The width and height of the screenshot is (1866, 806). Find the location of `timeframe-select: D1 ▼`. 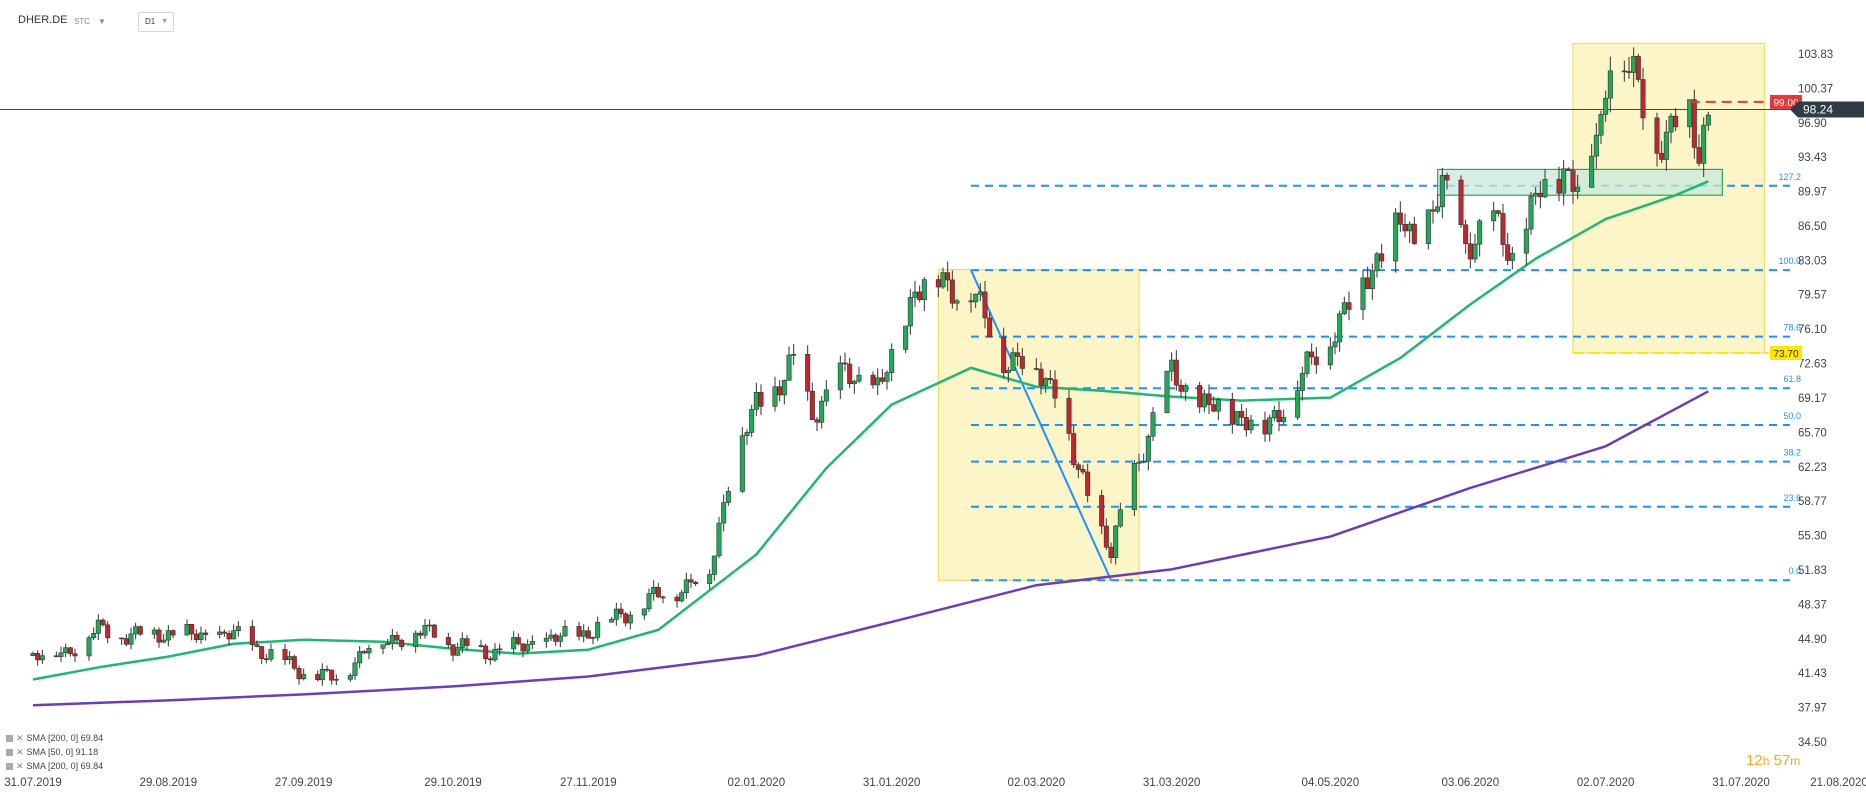

timeframe-select: D1 ▼ is located at coordinates (156, 22).